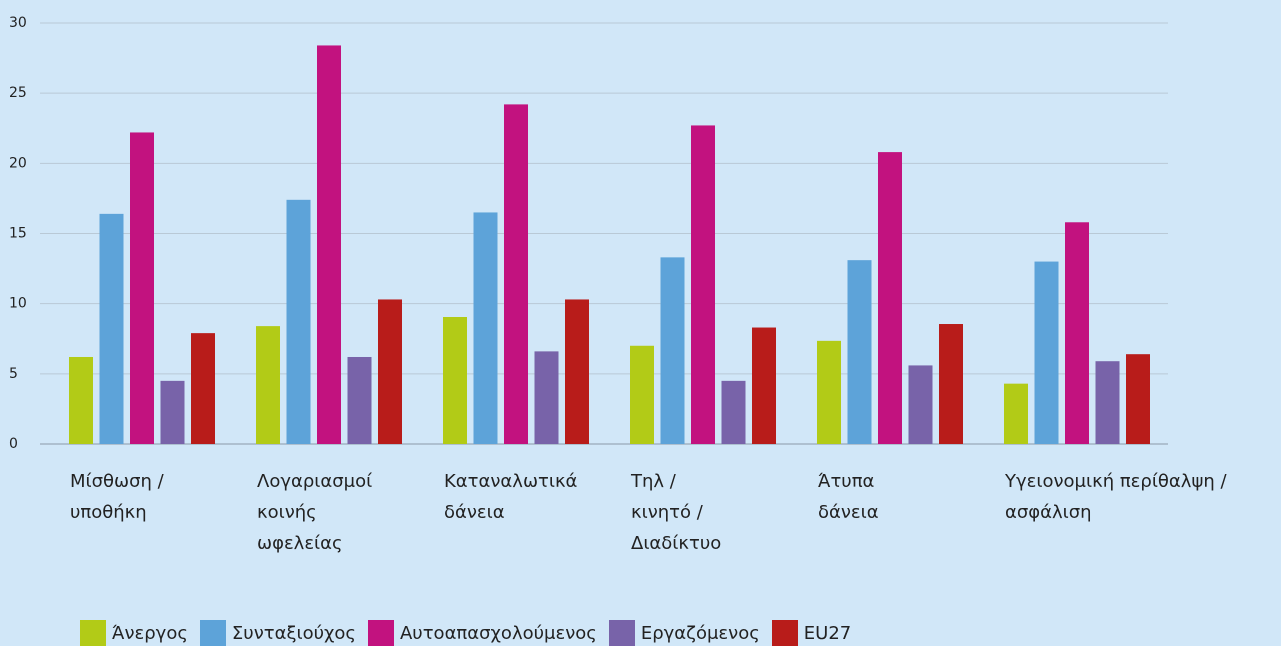 The image size is (1281, 646). I want to click on x-tick-label: Άτυπα δάνεια, so click(848, 497).